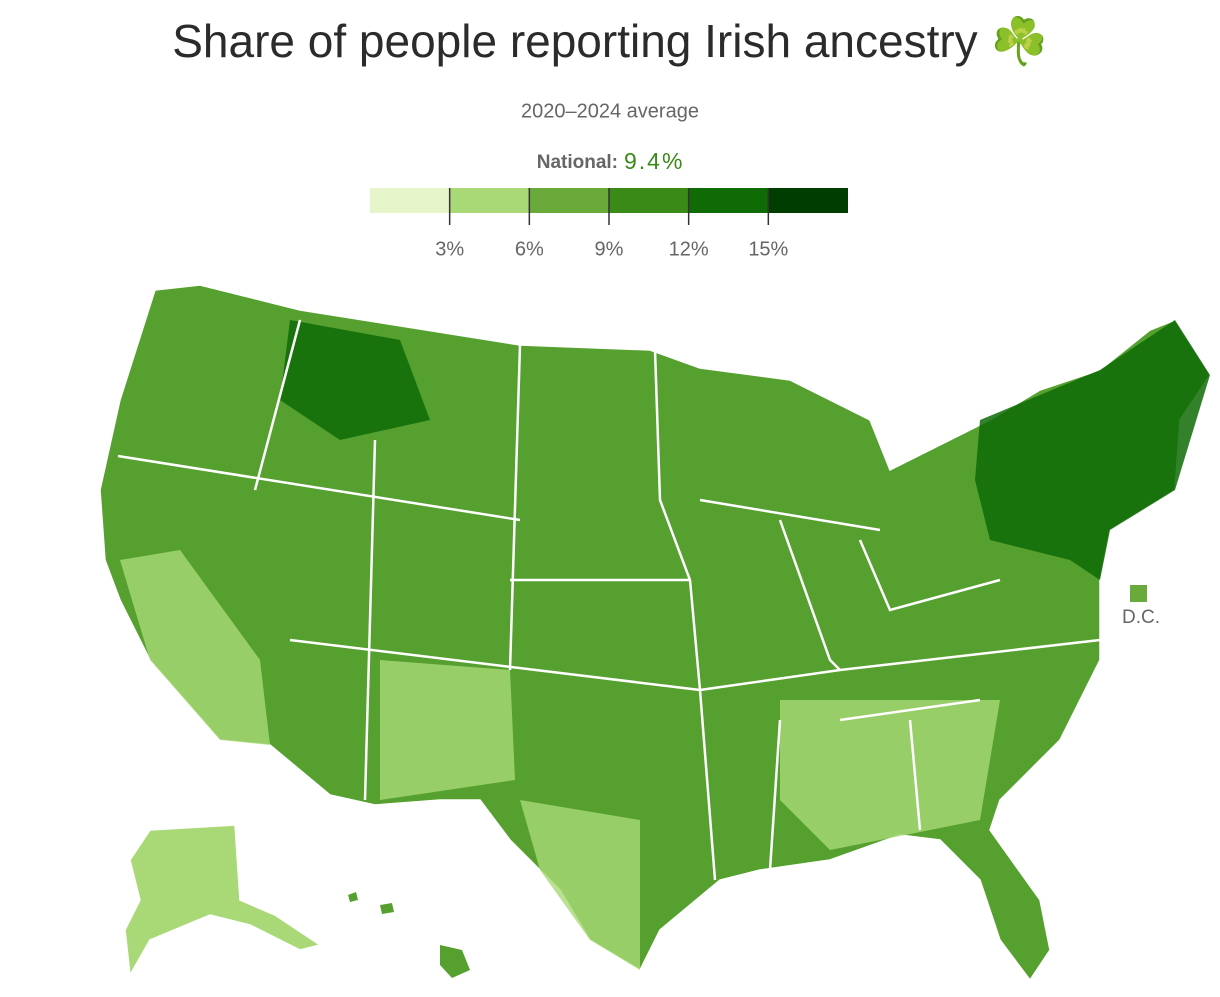  Describe the element at coordinates (609, 249) in the screenshot. I see `legend-tick-label: 9%` at that location.